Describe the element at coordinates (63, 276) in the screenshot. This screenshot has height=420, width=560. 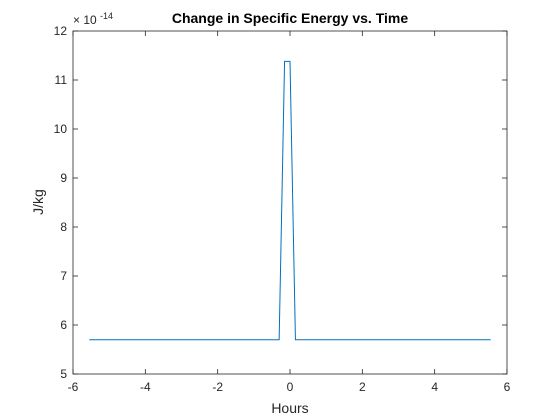
I see `y-tick-label: 7` at that location.